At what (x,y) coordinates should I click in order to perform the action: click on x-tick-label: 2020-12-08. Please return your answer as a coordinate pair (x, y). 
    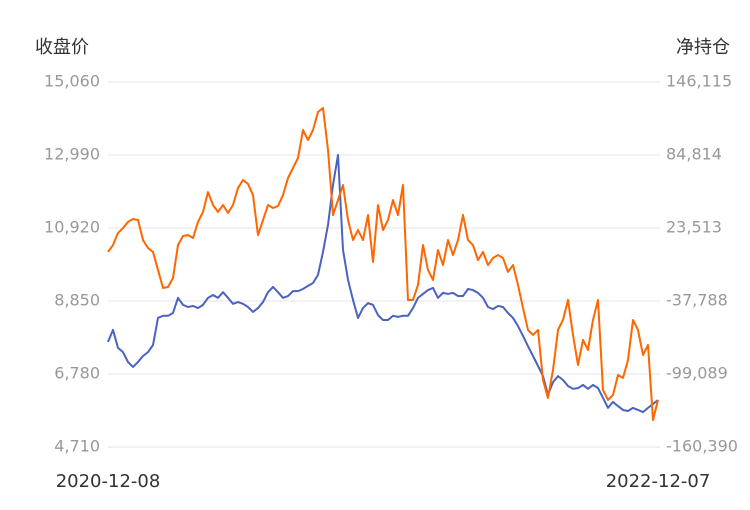
    Looking at the image, I should click on (108, 481).